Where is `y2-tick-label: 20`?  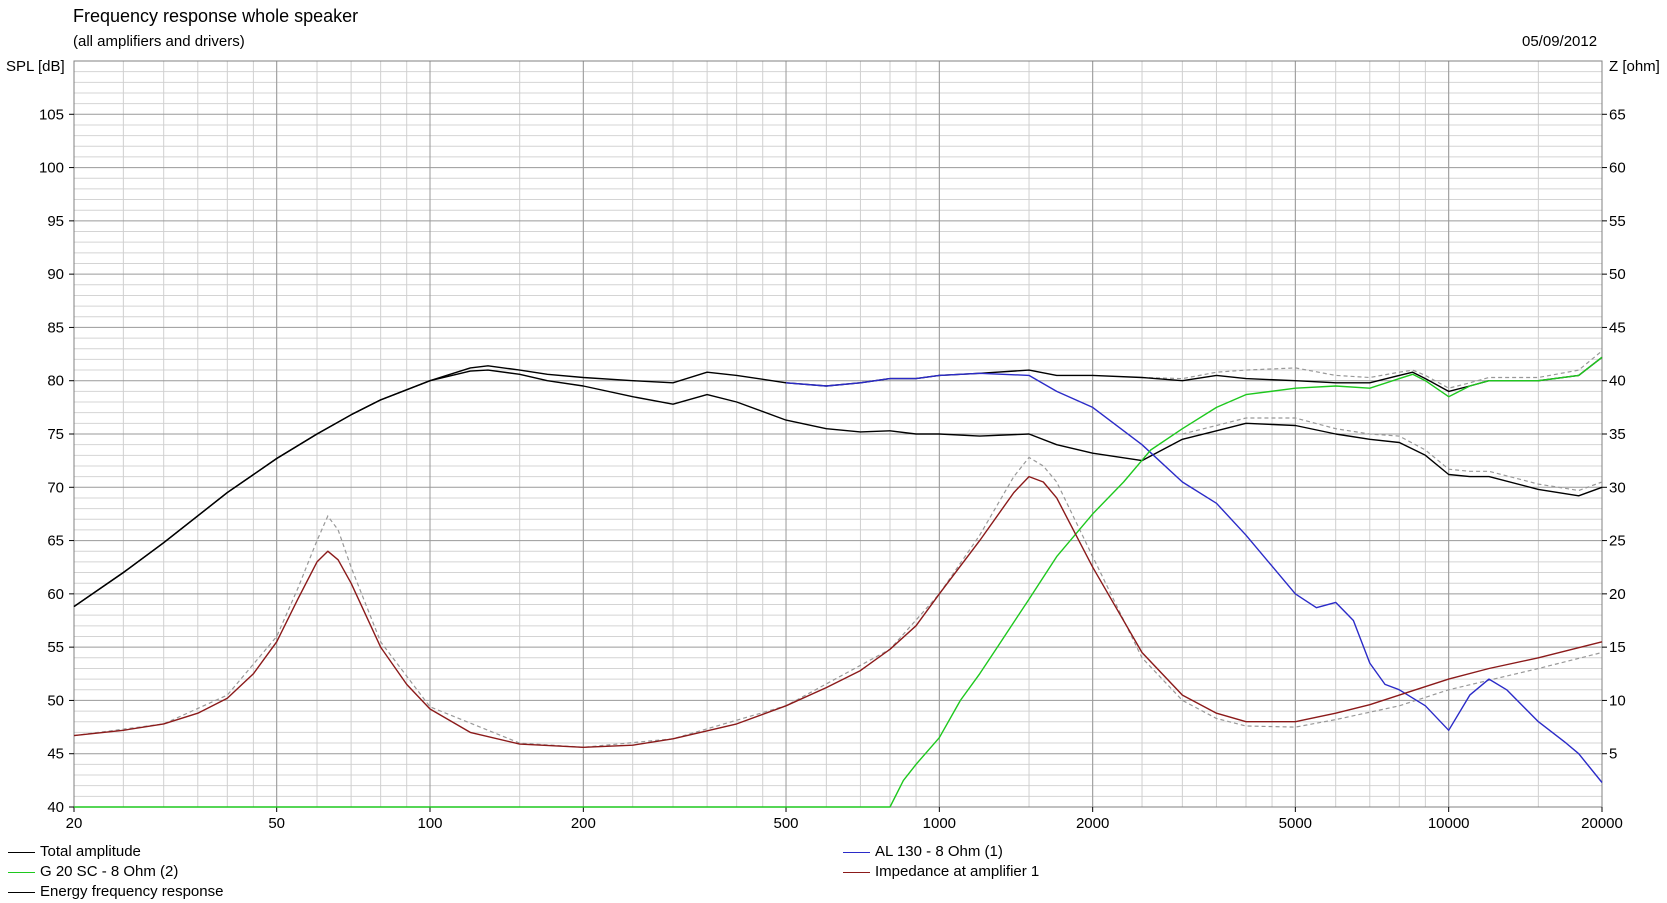
y2-tick-label: 20 is located at coordinates (1617, 594).